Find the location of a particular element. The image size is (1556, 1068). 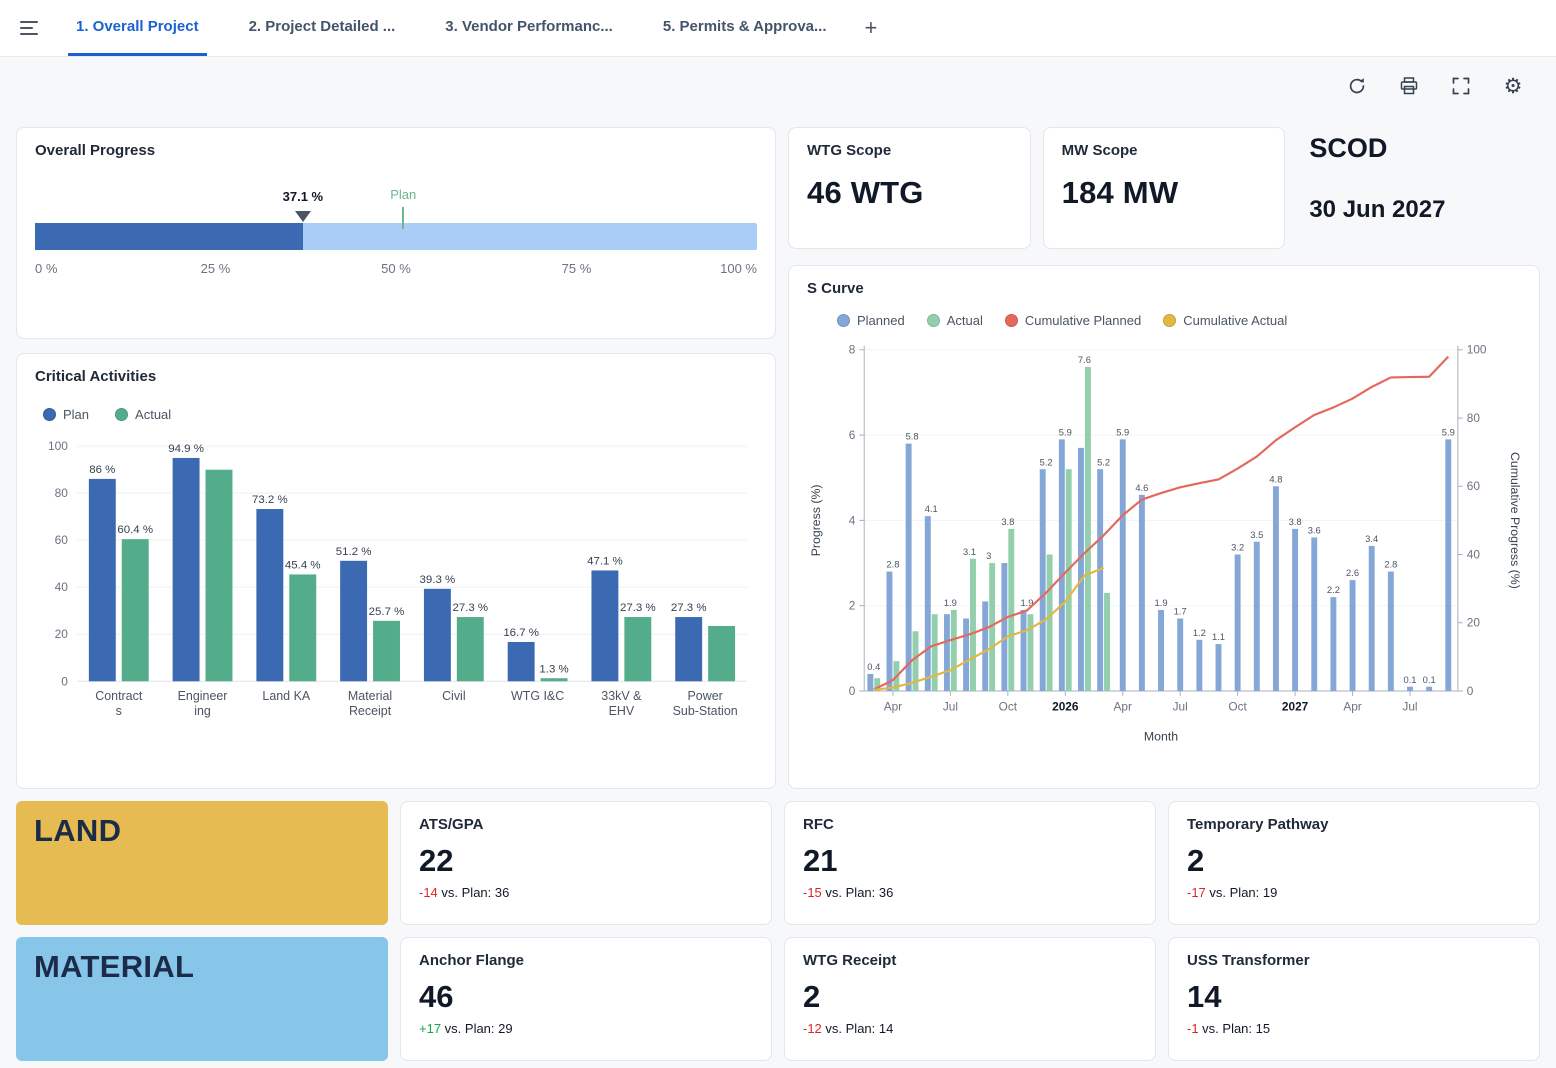

critical-legend: Plan Actual is located at coordinates (400, 414).